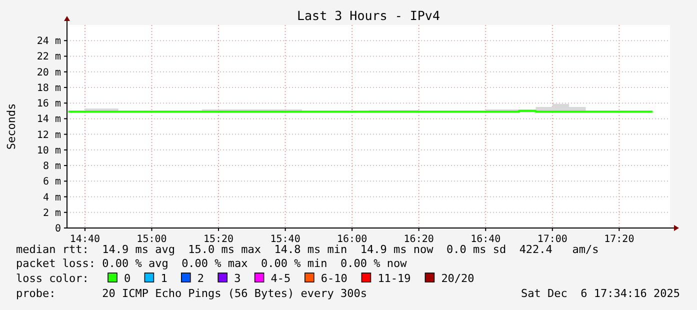  What do you see at coordinates (619, 239) in the screenshot?
I see `x-tick-label: 17:20` at bounding box center [619, 239].